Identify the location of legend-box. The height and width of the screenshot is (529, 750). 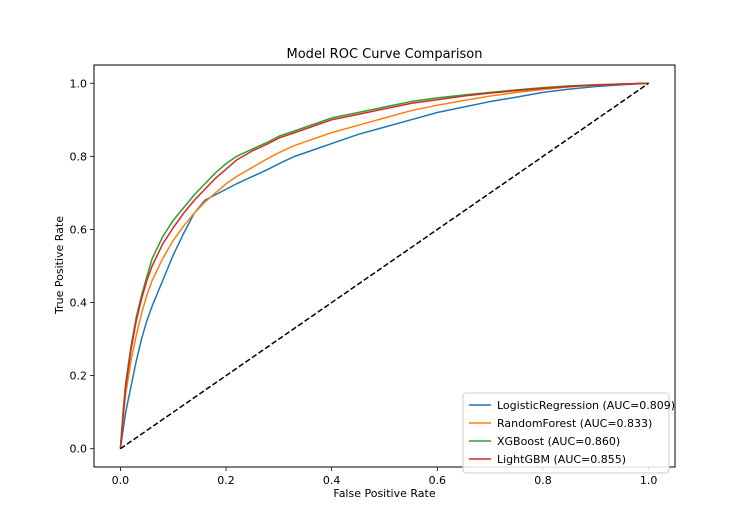
(566, 433).